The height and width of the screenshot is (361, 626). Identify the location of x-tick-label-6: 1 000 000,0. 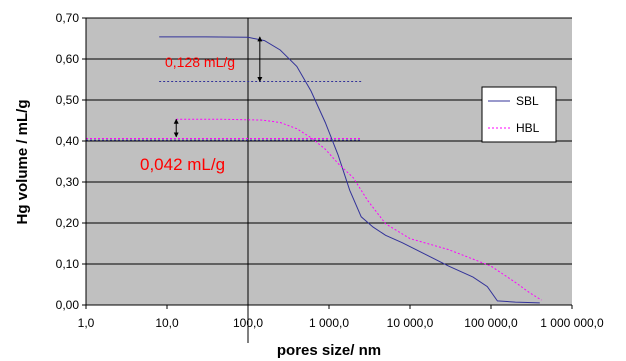
(572, 323).